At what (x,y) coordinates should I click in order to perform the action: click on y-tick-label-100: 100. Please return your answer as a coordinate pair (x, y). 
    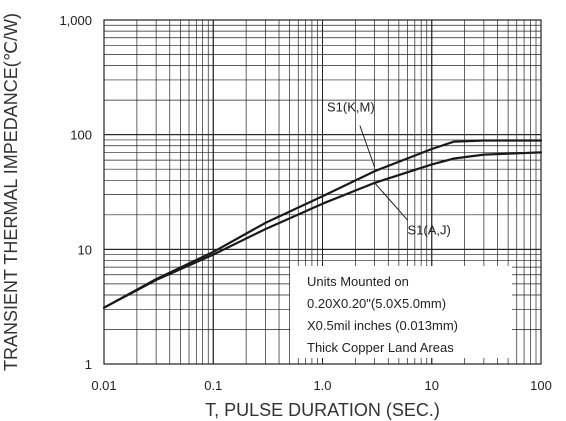
    Looking at the image, I should click on (81, 135).